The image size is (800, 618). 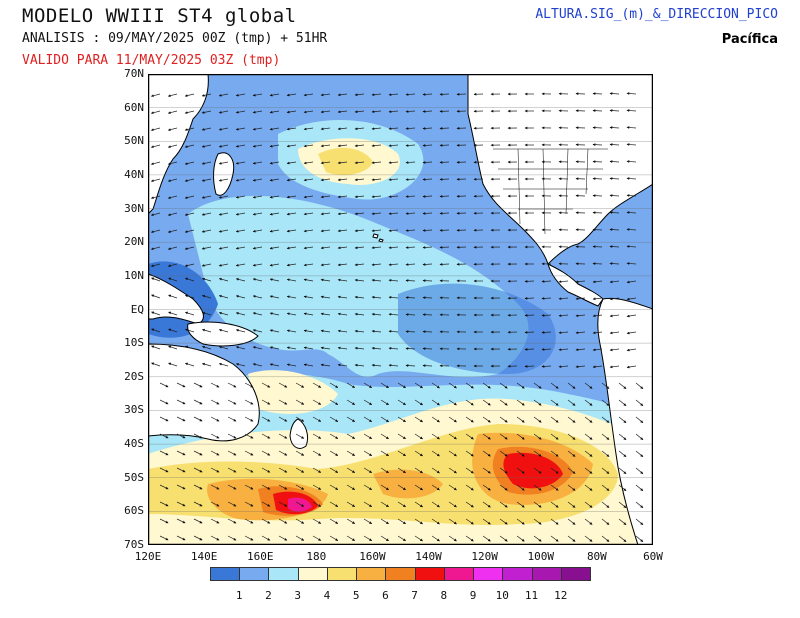 I want to click on philippines-indonesia-land, so click(x=176, y=299).